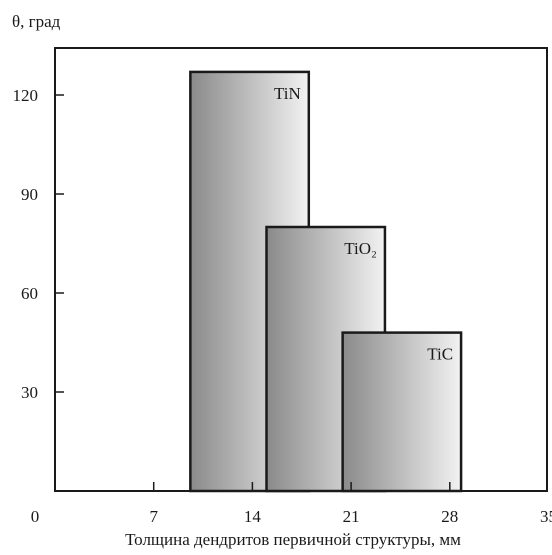 This screenshot has width=552, height=555. I want to click on y-tick-label-120: 120, so click(26, 95).